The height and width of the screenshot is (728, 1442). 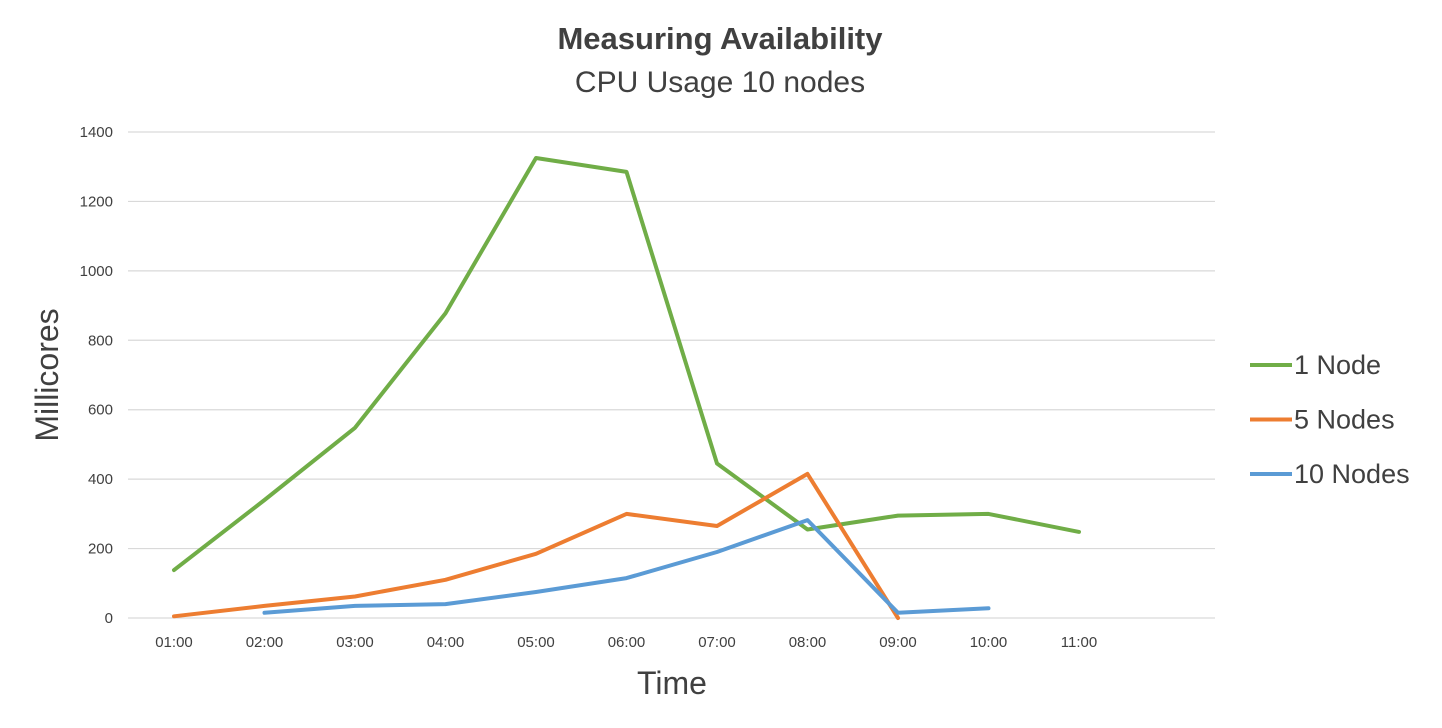 What do you see at coordinates (96, 375) in the screenshot?
I see `y-axis-ticks: 0 200 400 600 800 1000 1200 1400` at bounding box center [96, 375].